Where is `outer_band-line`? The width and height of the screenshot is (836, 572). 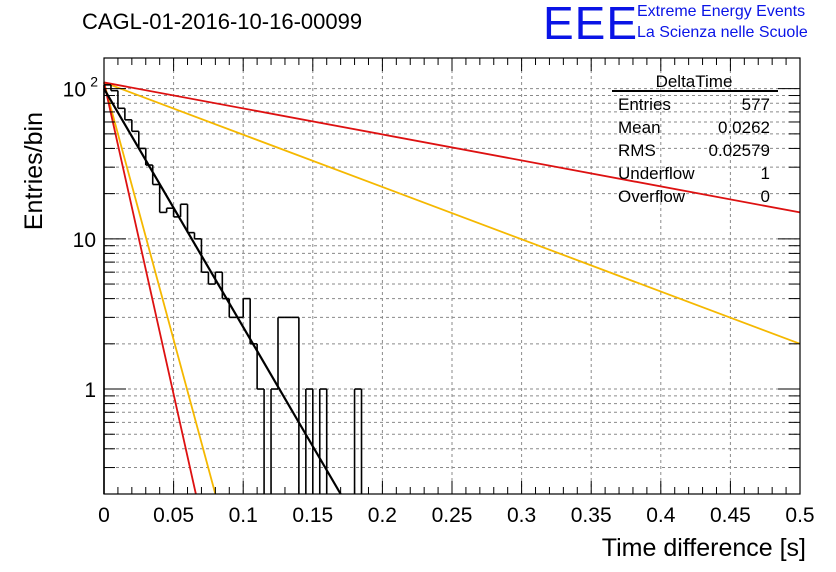
outer_band-line is located at coordinates (150, 288).